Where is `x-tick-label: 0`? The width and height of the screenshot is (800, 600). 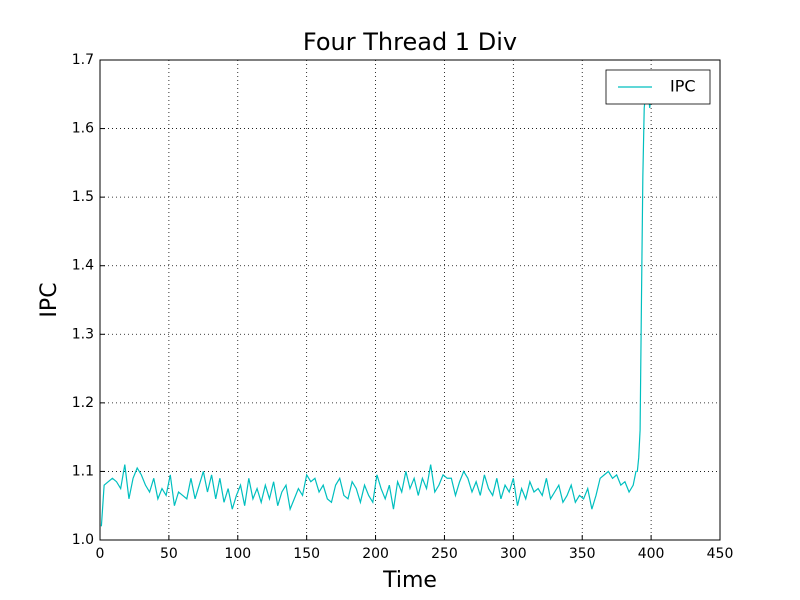
x-tick-label: 0 is located at coordinates (100, 554).